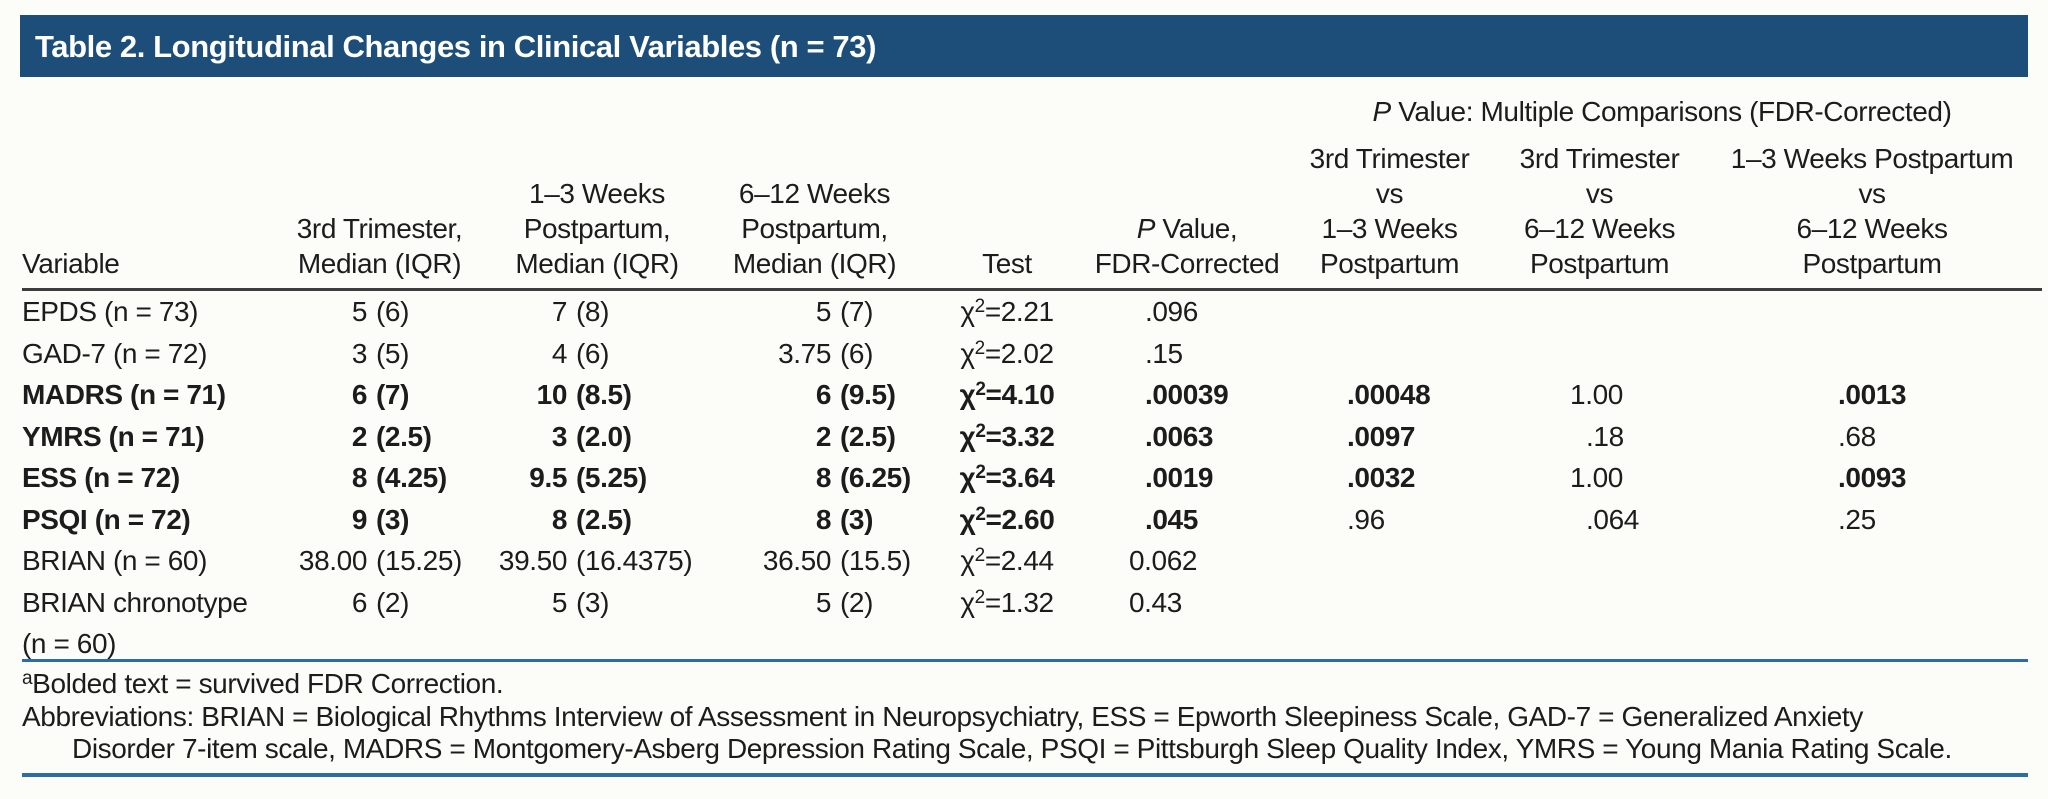 The height and width of the screenshot is (799, 2048). I want to click on variable-cell: MADRS (n = 71), so click(124, 394).